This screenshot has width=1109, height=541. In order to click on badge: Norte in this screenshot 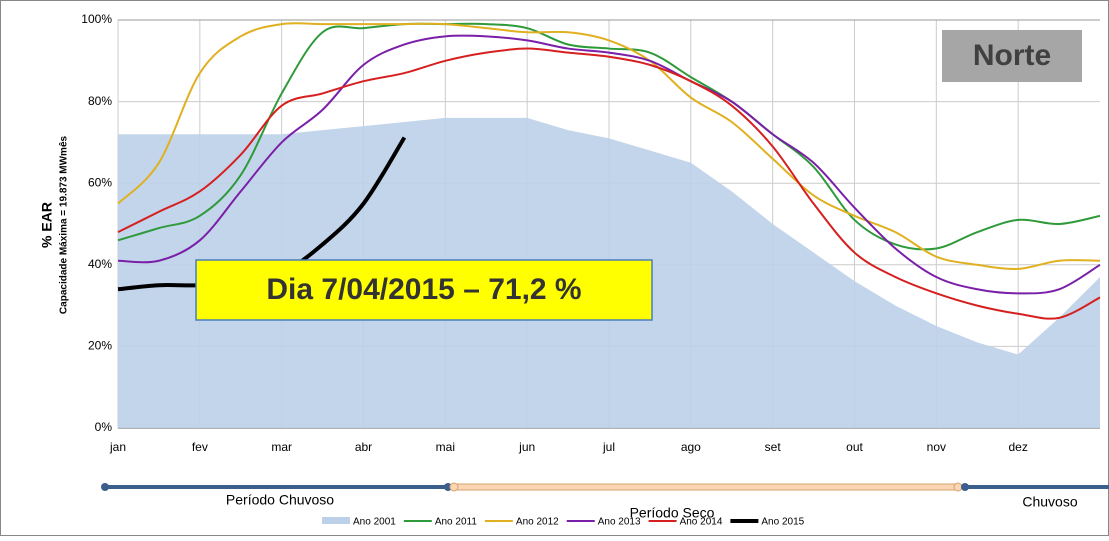, I will do `click(1012, 55)`.